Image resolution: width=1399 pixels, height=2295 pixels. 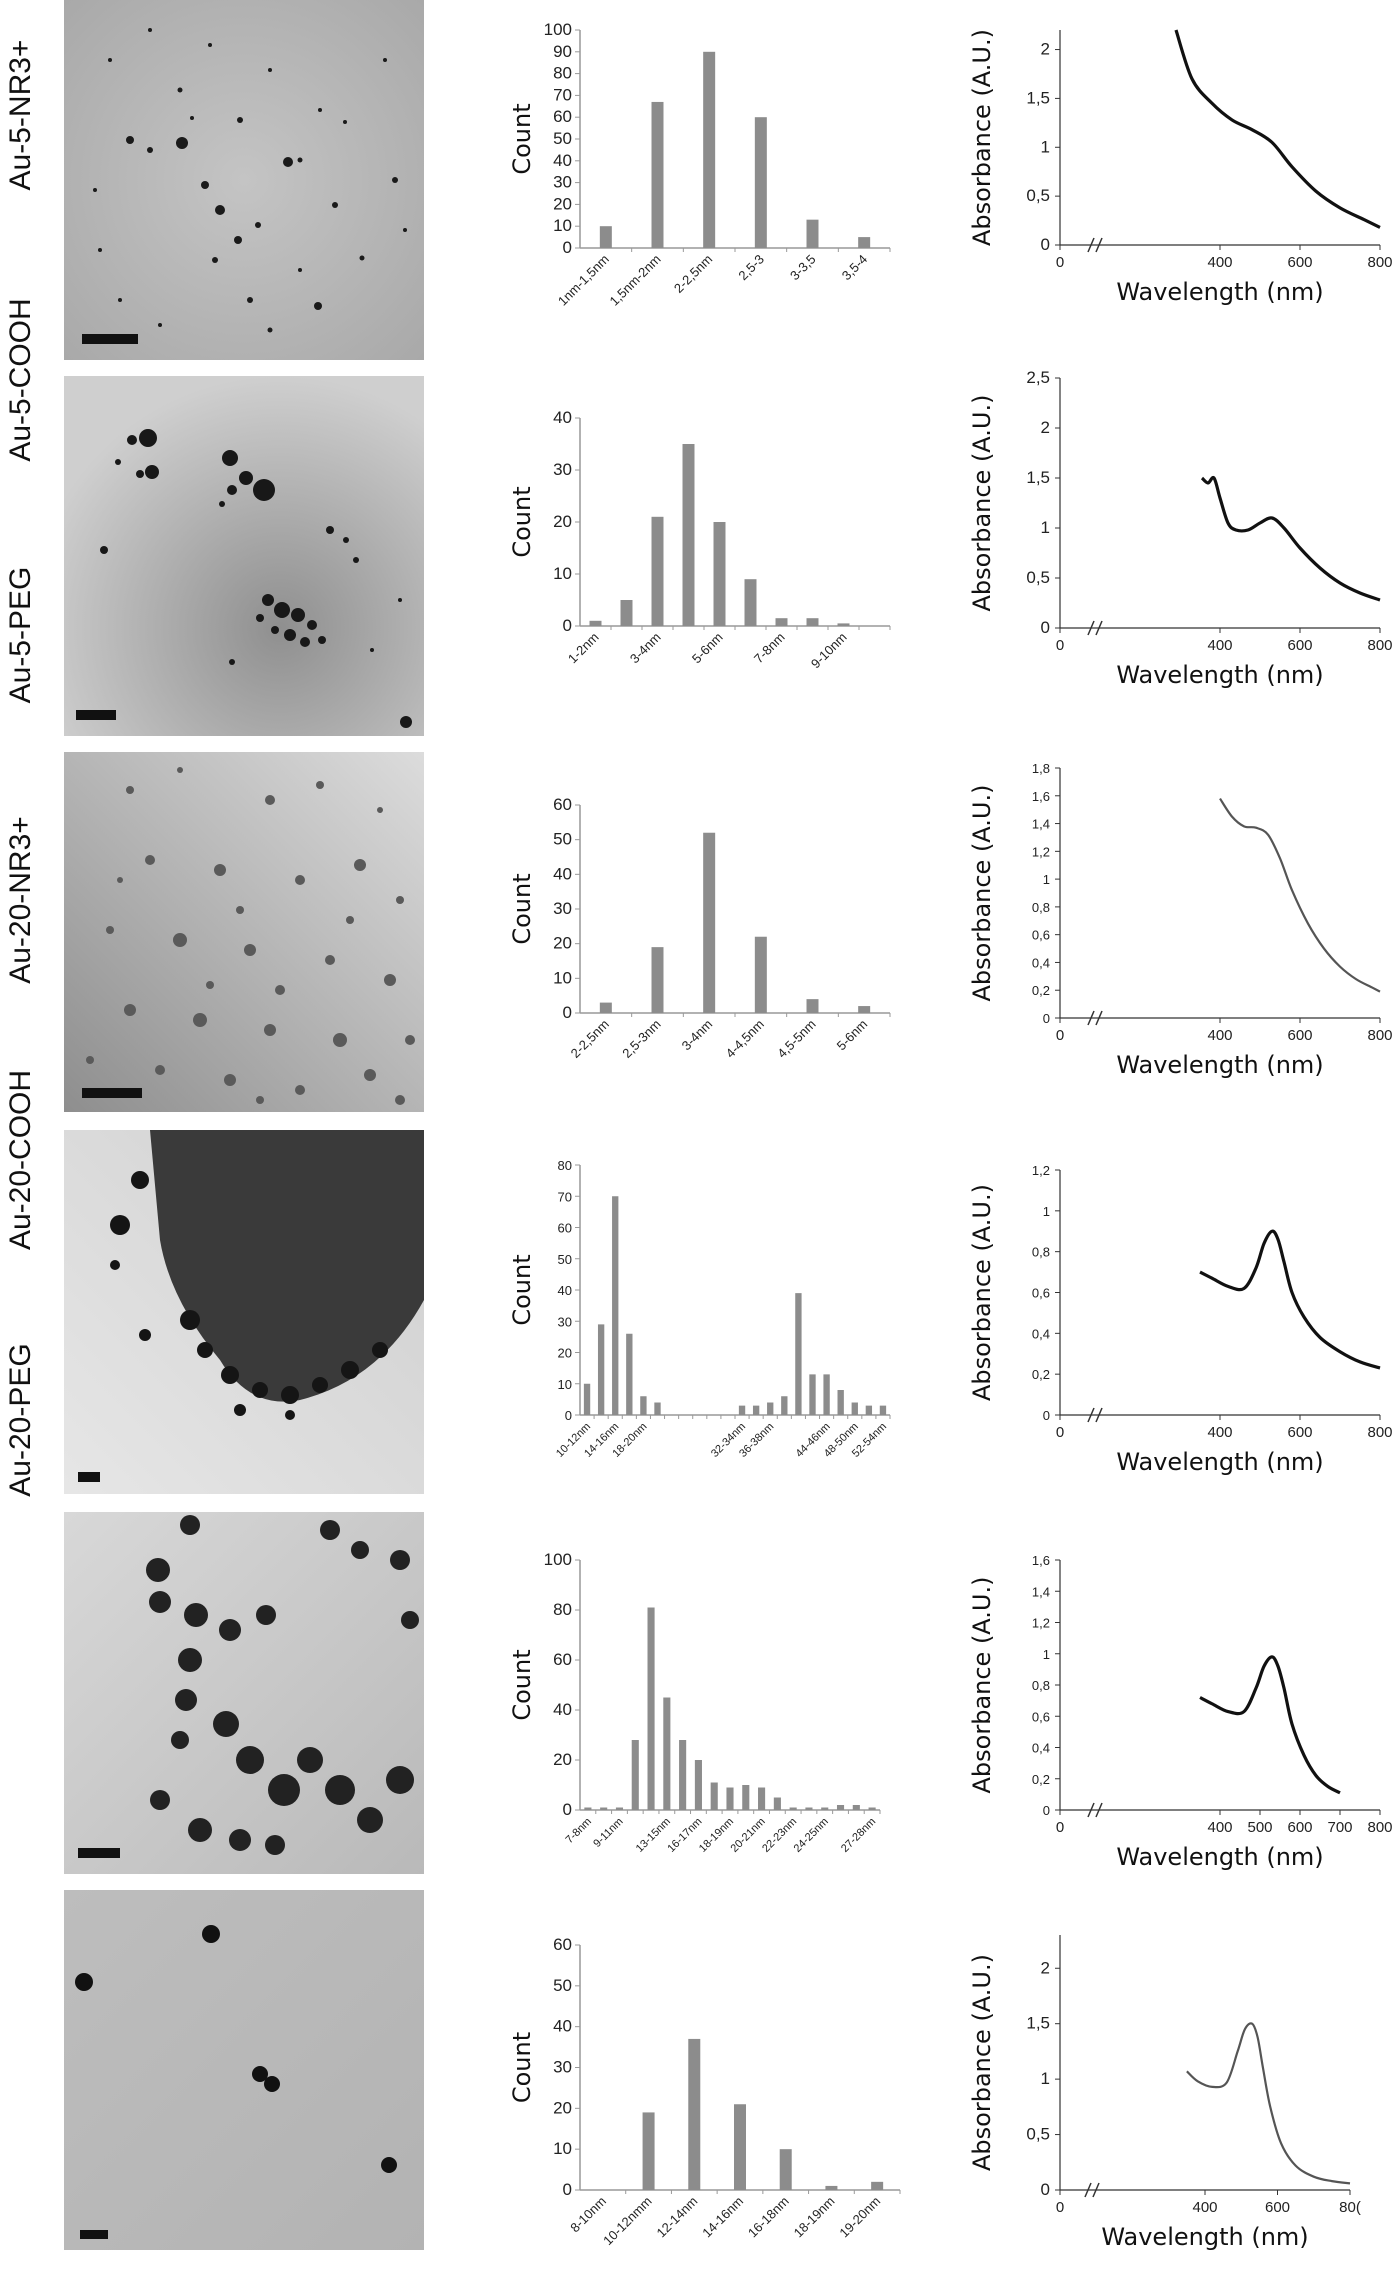 I want to click on histogram-xtick-label: 24-25nm, so click(x=811, y=1835).